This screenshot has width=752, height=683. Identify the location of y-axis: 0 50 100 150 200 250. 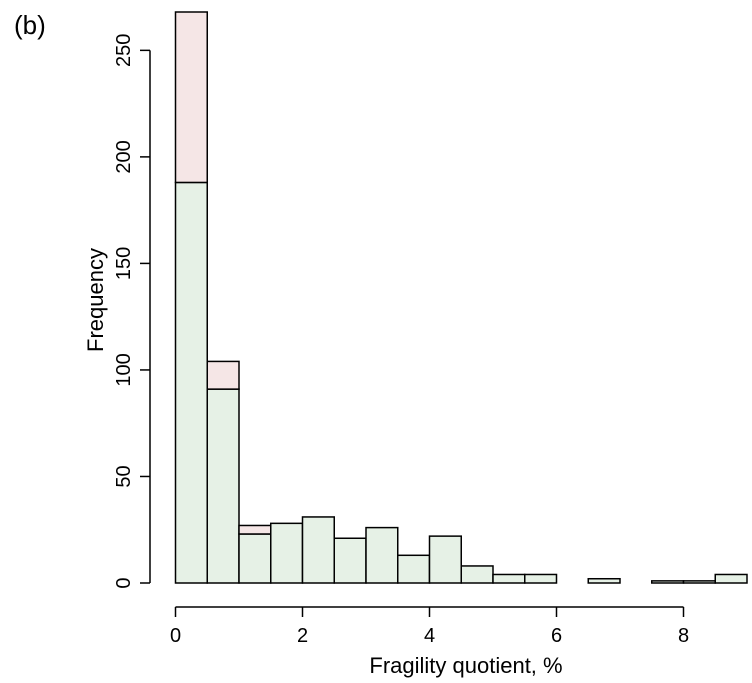
(132, 311).